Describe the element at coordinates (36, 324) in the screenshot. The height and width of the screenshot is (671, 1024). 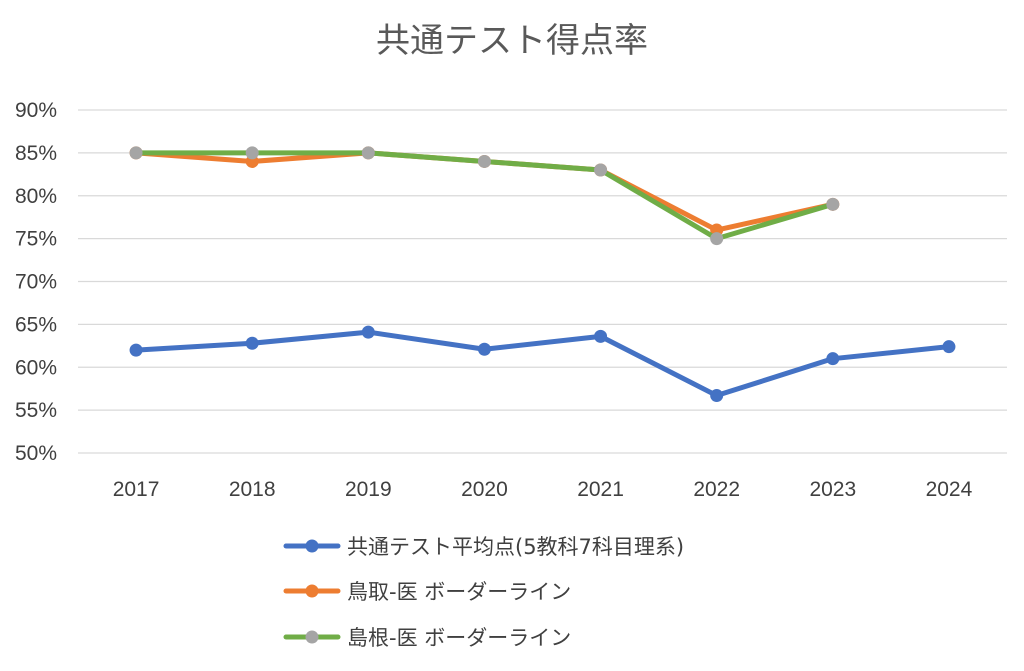
I see `y-tick-label: 65%` at that location.